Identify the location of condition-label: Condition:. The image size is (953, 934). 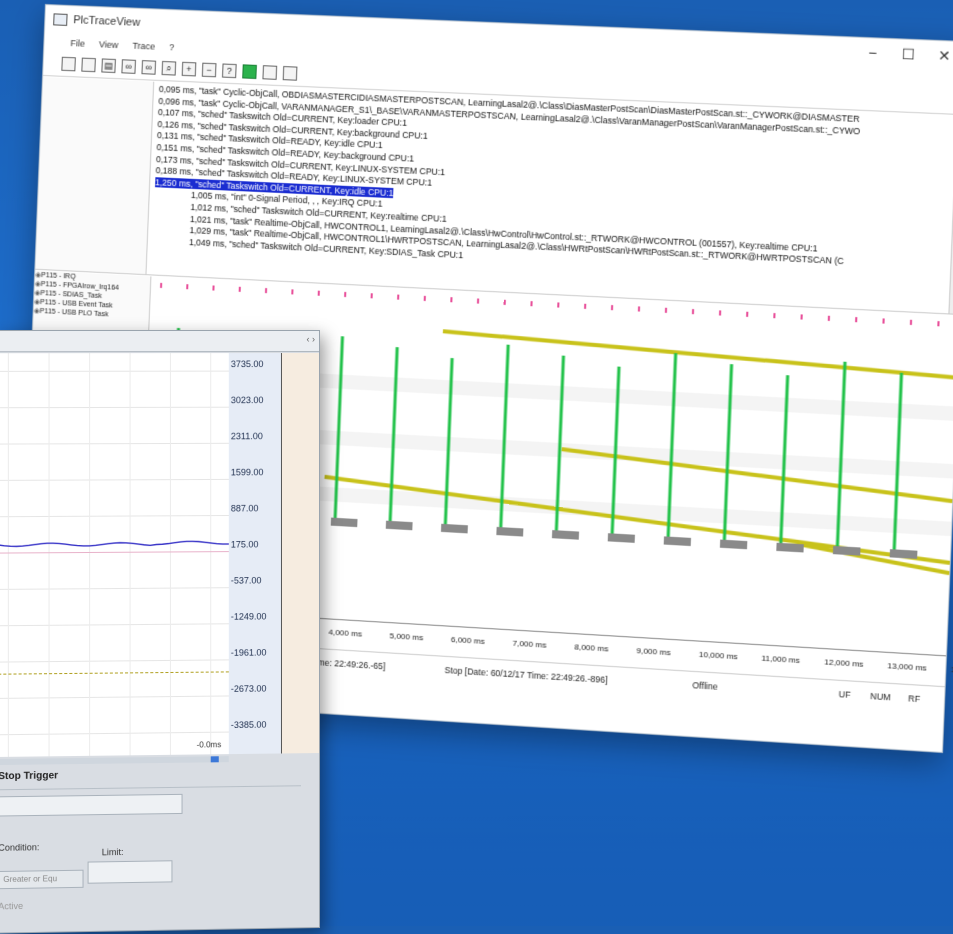
(19, 847).